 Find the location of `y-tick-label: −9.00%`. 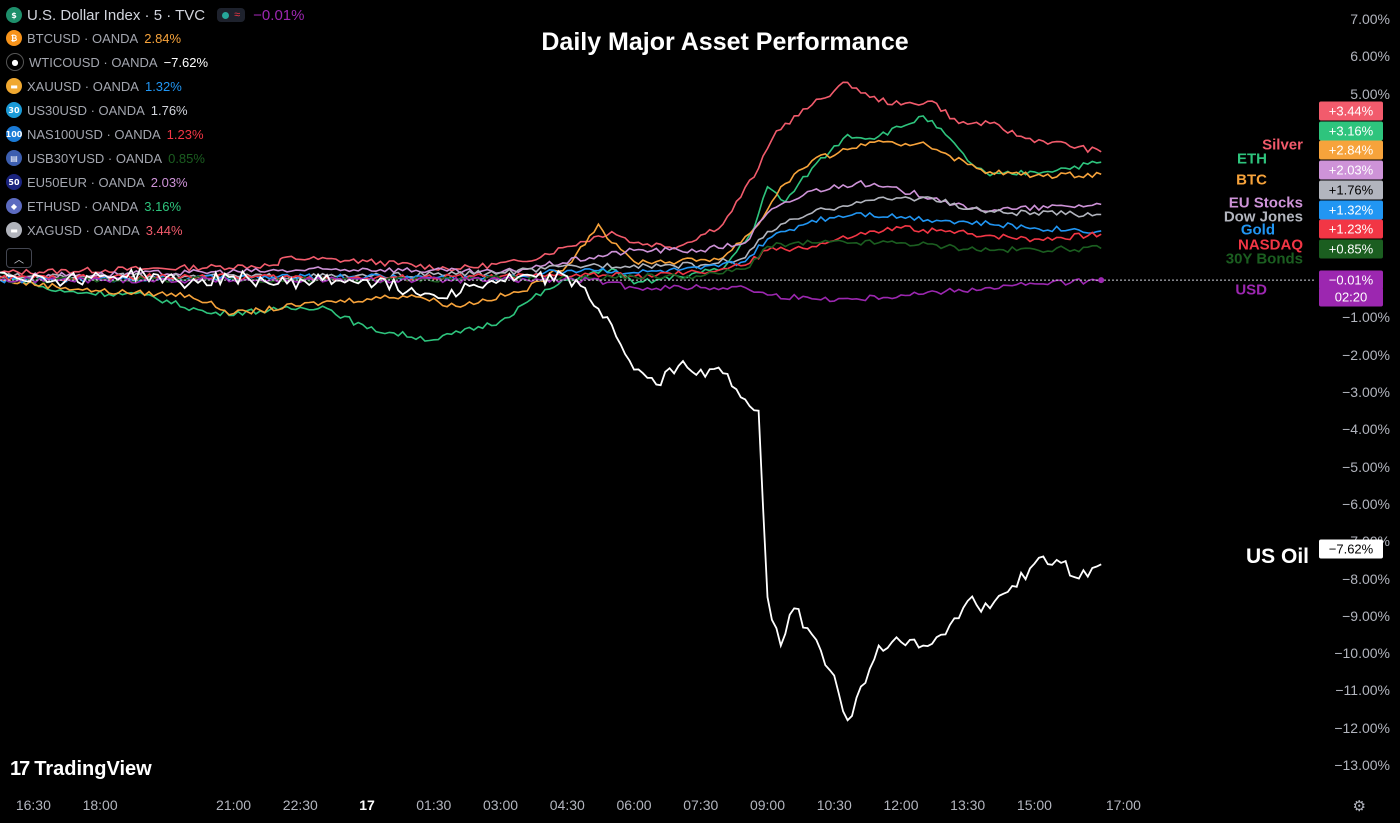

y-tick-label: −9.00% is located at coordinates (1366, 615).